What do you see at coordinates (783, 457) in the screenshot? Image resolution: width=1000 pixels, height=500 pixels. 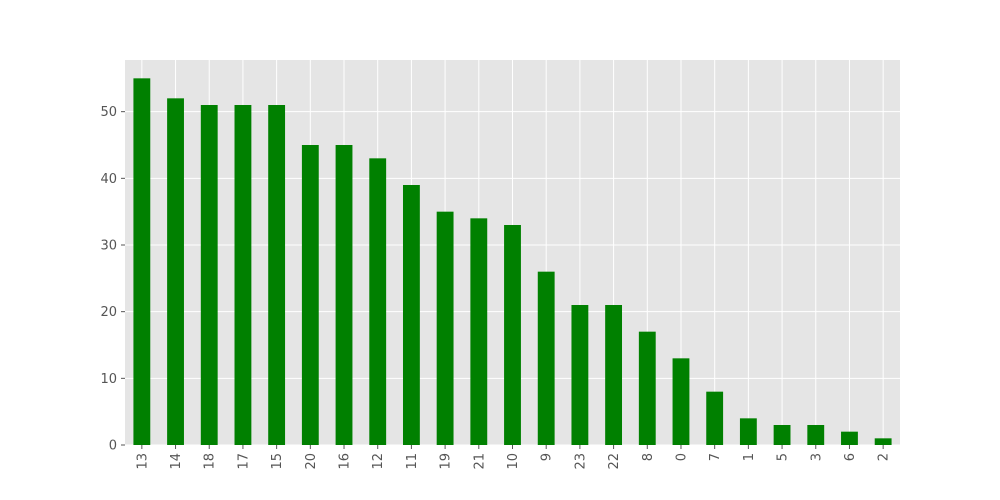 I see `x-tick-label: 5` at bounding box center [783, 457].